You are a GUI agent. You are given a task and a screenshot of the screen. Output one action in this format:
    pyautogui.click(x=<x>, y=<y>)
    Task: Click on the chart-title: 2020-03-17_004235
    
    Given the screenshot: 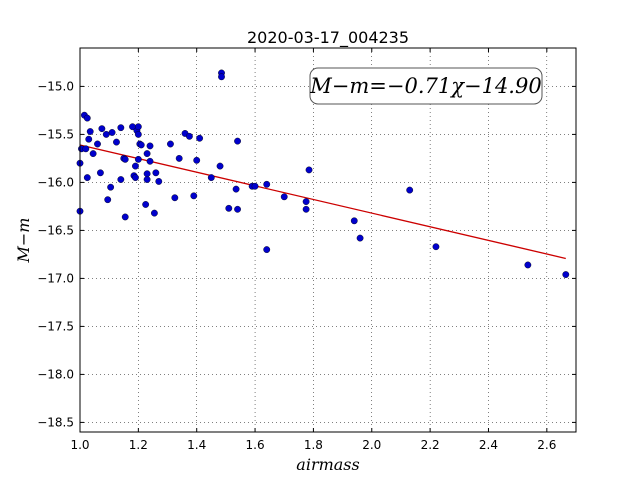 What is the action you would take?
    pyautogui.click(x=328, y=38)
    